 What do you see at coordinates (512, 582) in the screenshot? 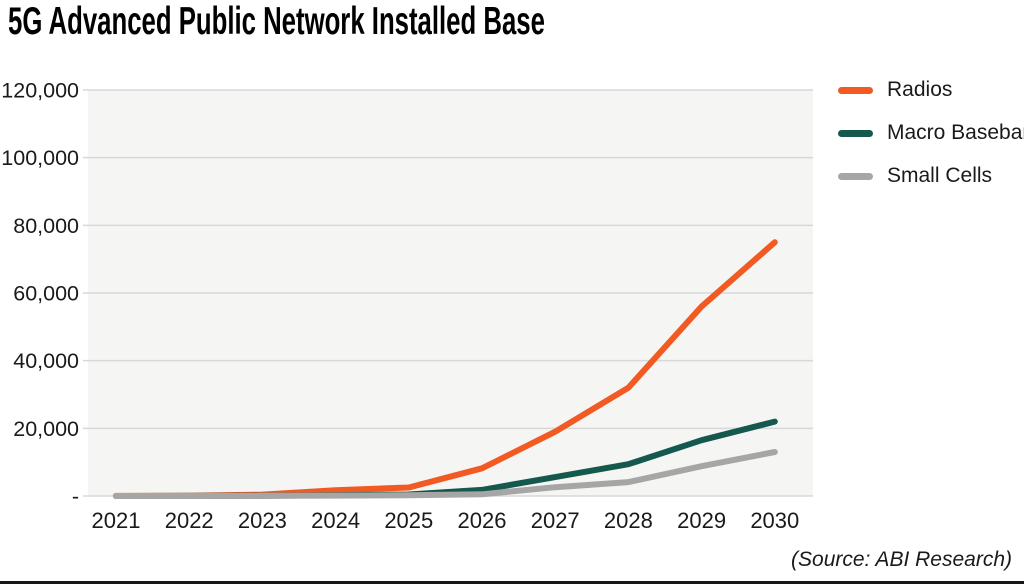
I see `bottom-divider` at bounding box center [512, 582].